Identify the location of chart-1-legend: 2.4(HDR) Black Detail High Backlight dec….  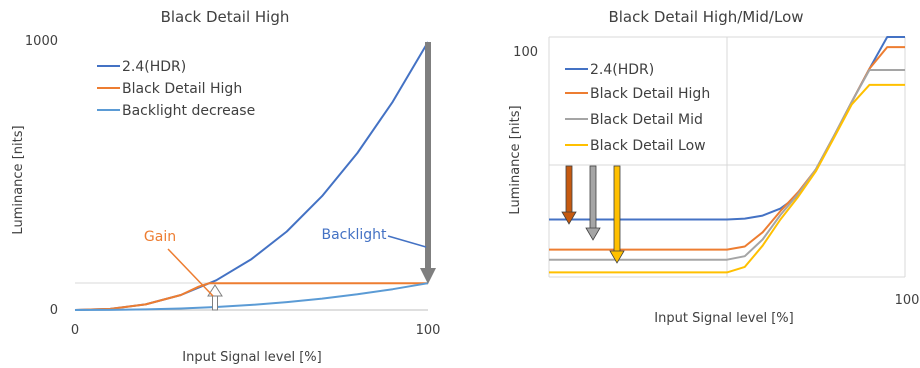
(176, 89).